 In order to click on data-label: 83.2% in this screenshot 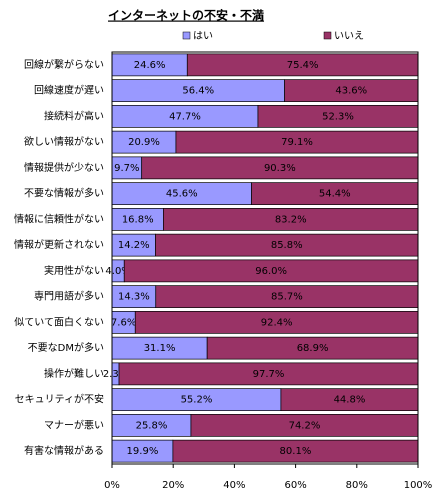, I will do `click(291, 219)`.